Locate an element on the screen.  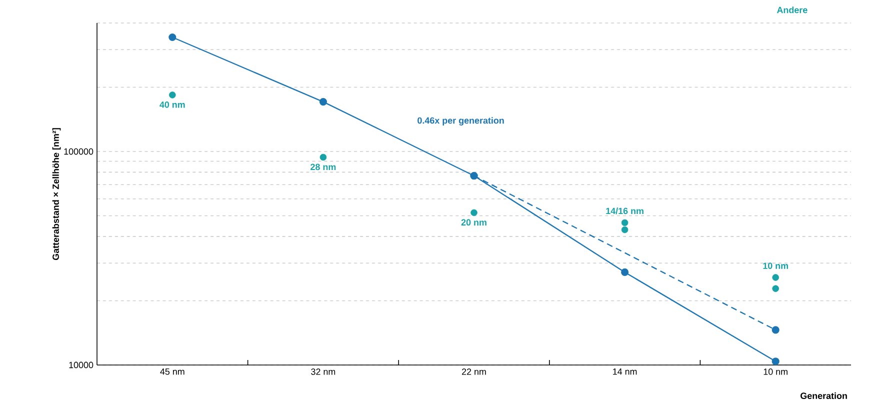
annotation: 28 nm is located at coordinates (323, 167).